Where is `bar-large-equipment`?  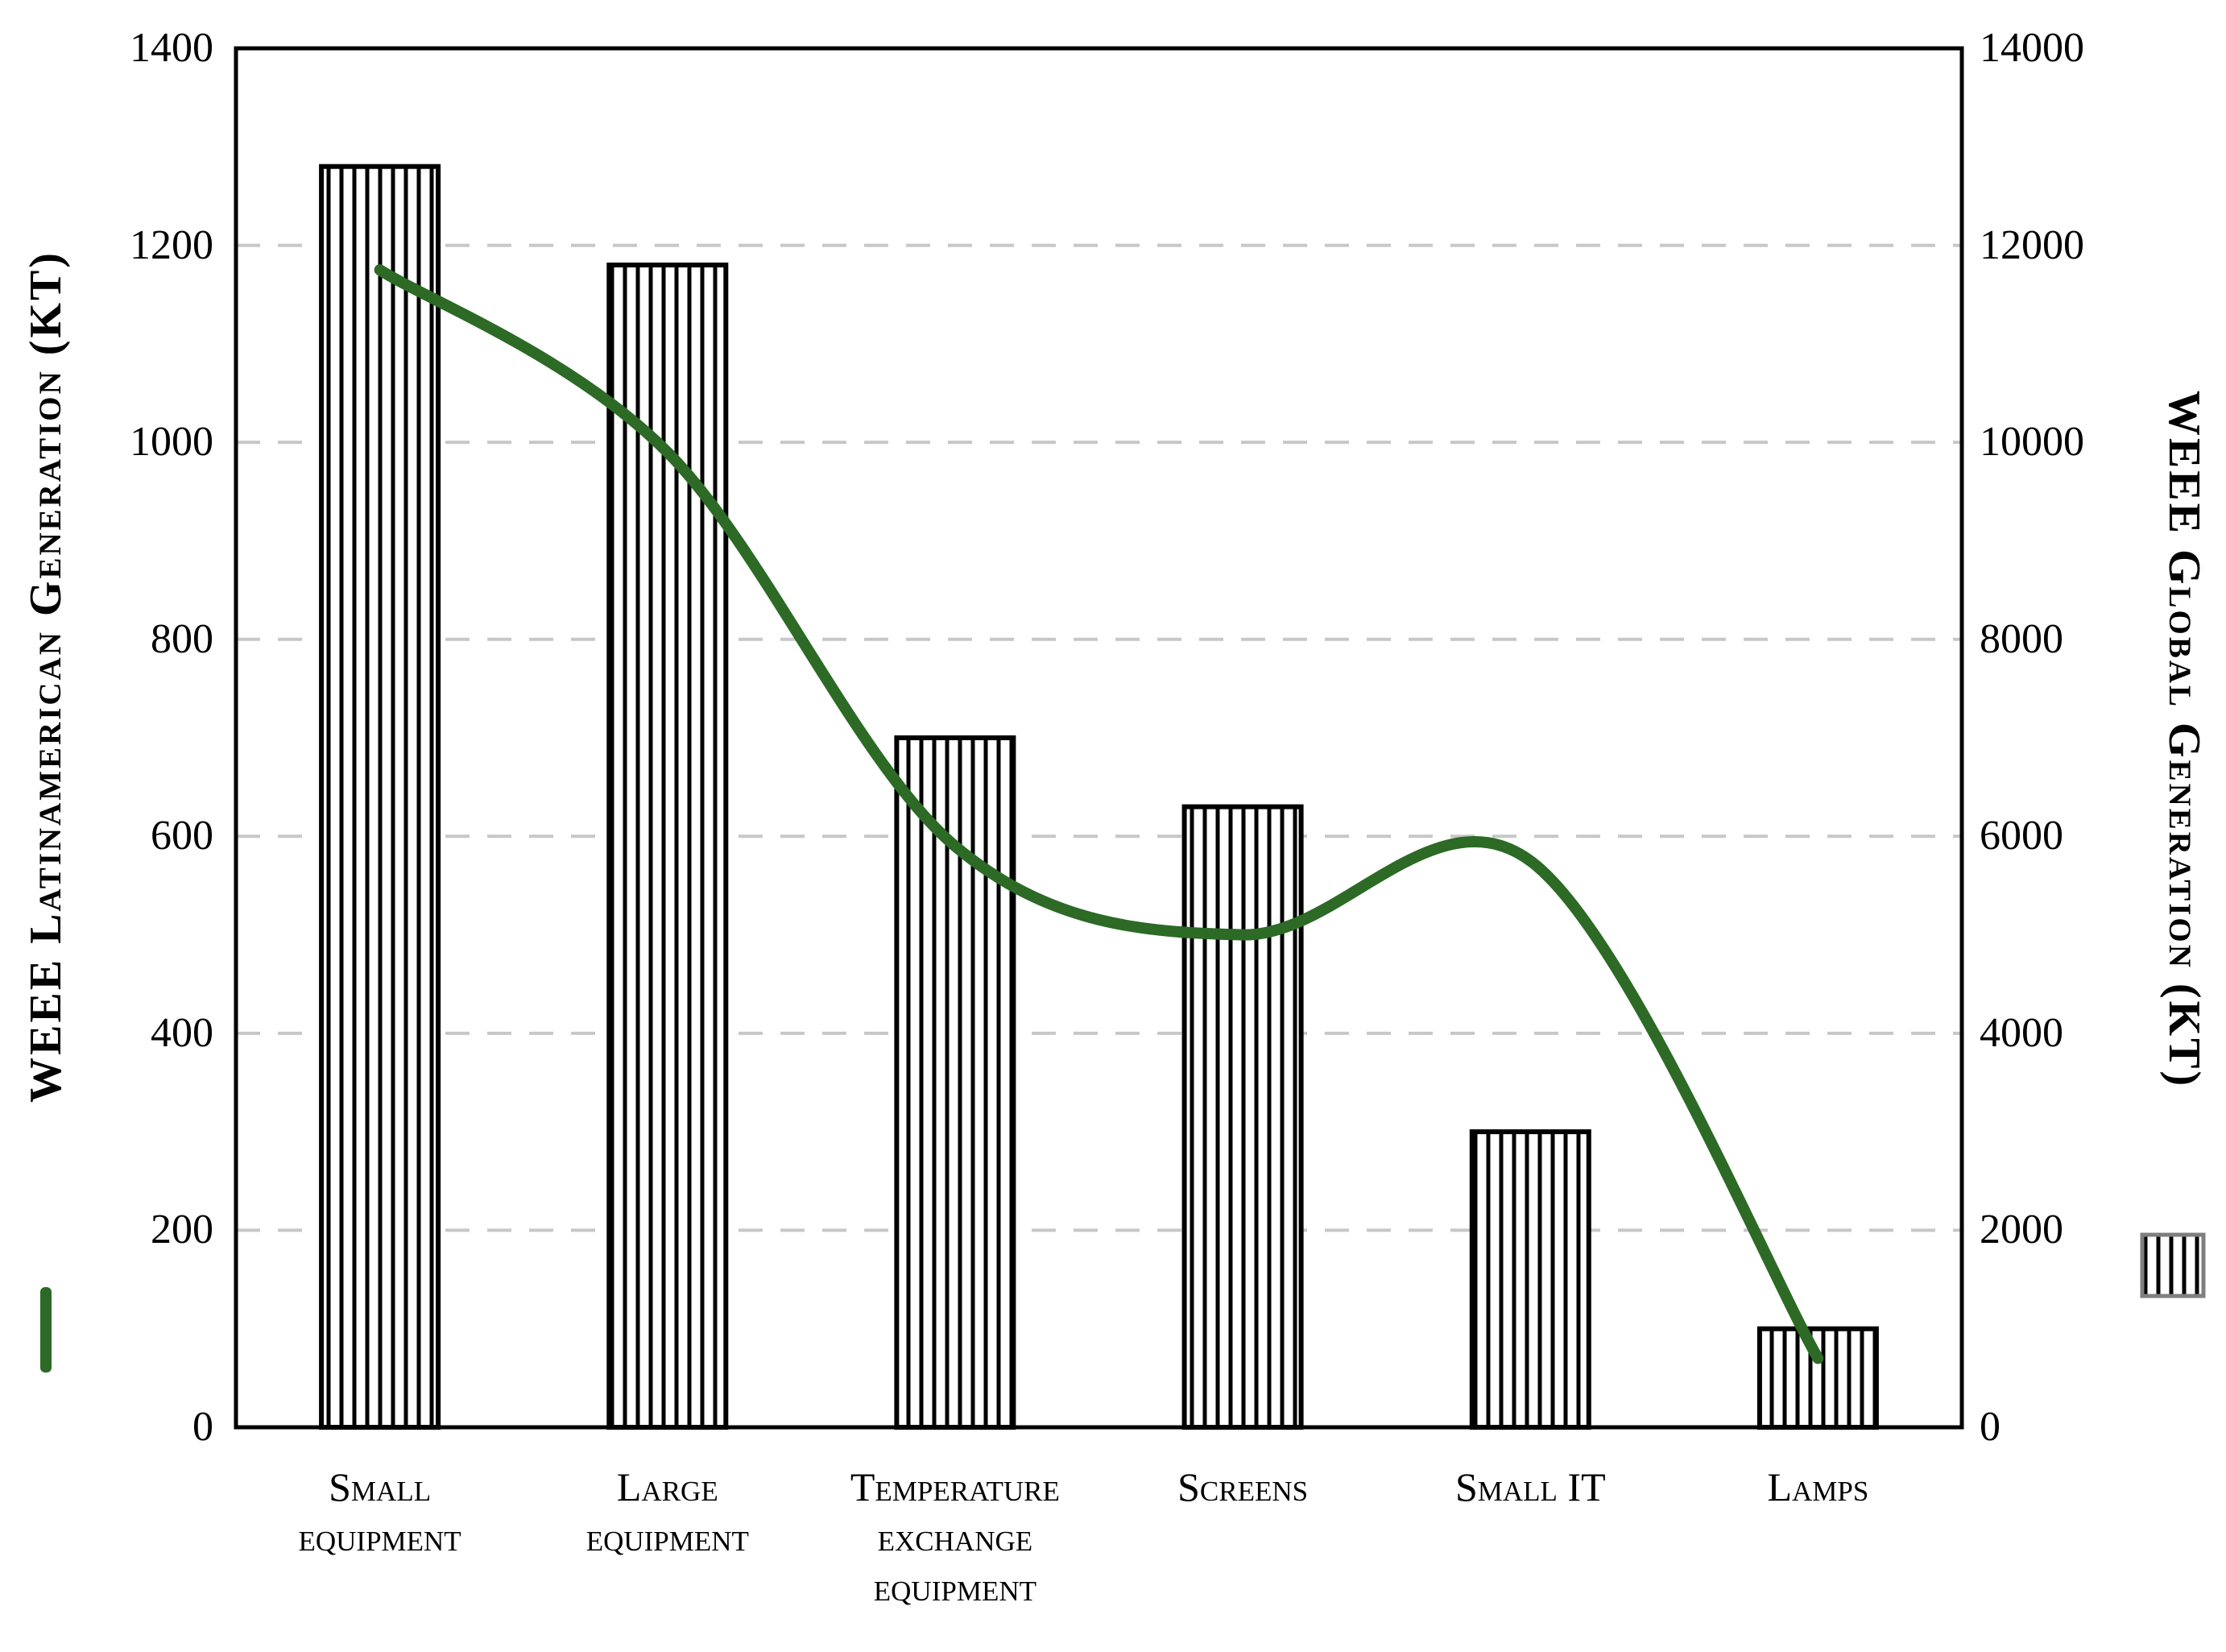 bar-large-equipment is located at coordinates (668, 846).